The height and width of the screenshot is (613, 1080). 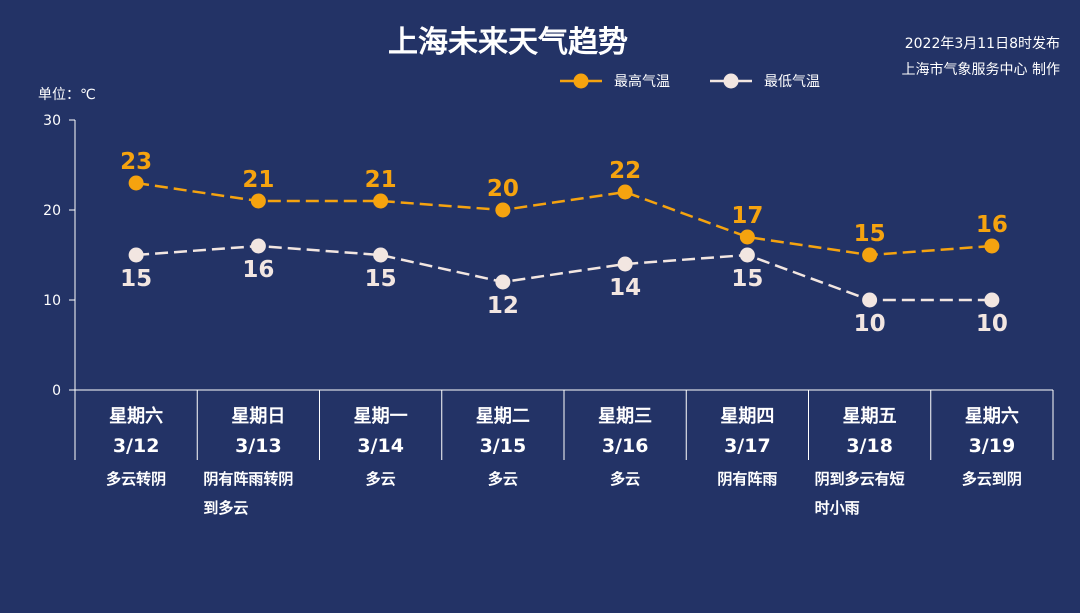 I want to click on legend-label-low: 最低气温, so click(x=792, y=82).